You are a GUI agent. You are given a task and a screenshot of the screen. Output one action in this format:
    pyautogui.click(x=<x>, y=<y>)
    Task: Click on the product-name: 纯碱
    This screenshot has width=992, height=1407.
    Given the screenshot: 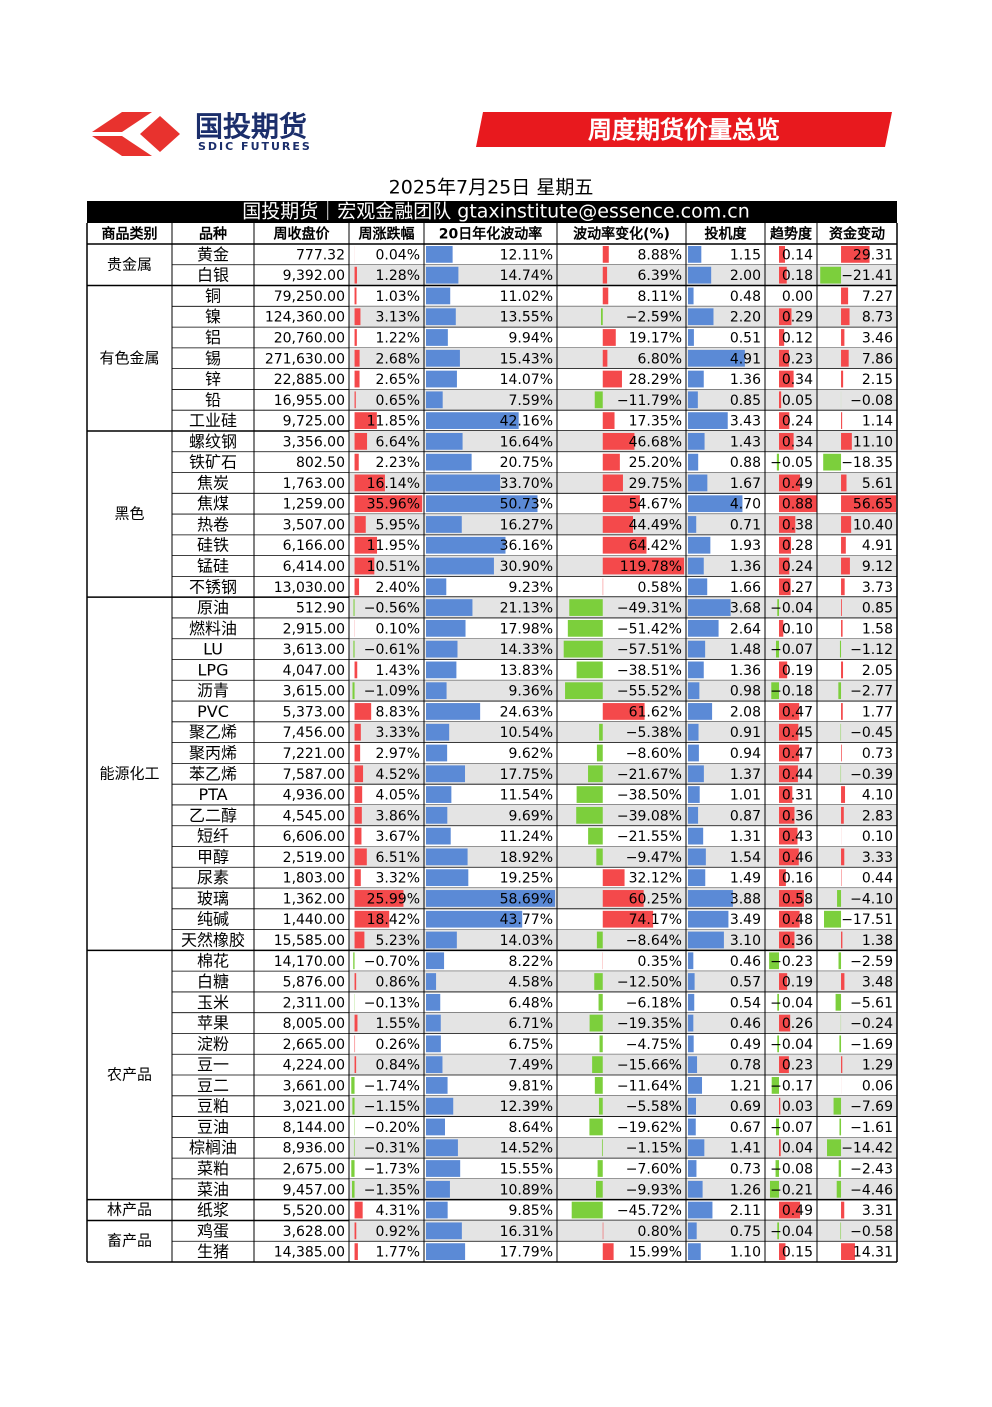 What is the action you would take?
    pyautogui.click(x=213, y=919)
    